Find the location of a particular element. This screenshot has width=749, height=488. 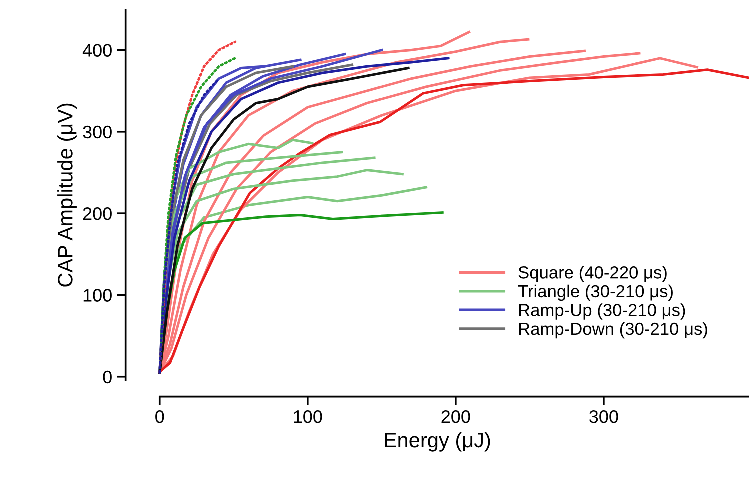

legend-label: Square (40-220 μs) is located at coordinates (592, 274).